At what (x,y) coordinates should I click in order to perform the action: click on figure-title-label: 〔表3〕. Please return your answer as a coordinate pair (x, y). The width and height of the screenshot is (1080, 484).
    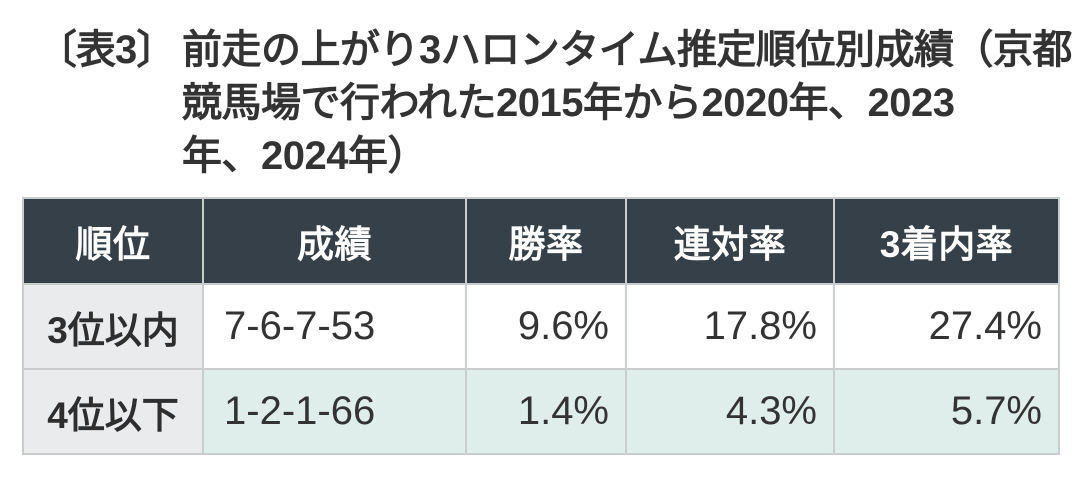
    Looking at the image, I should click on (106, 50).